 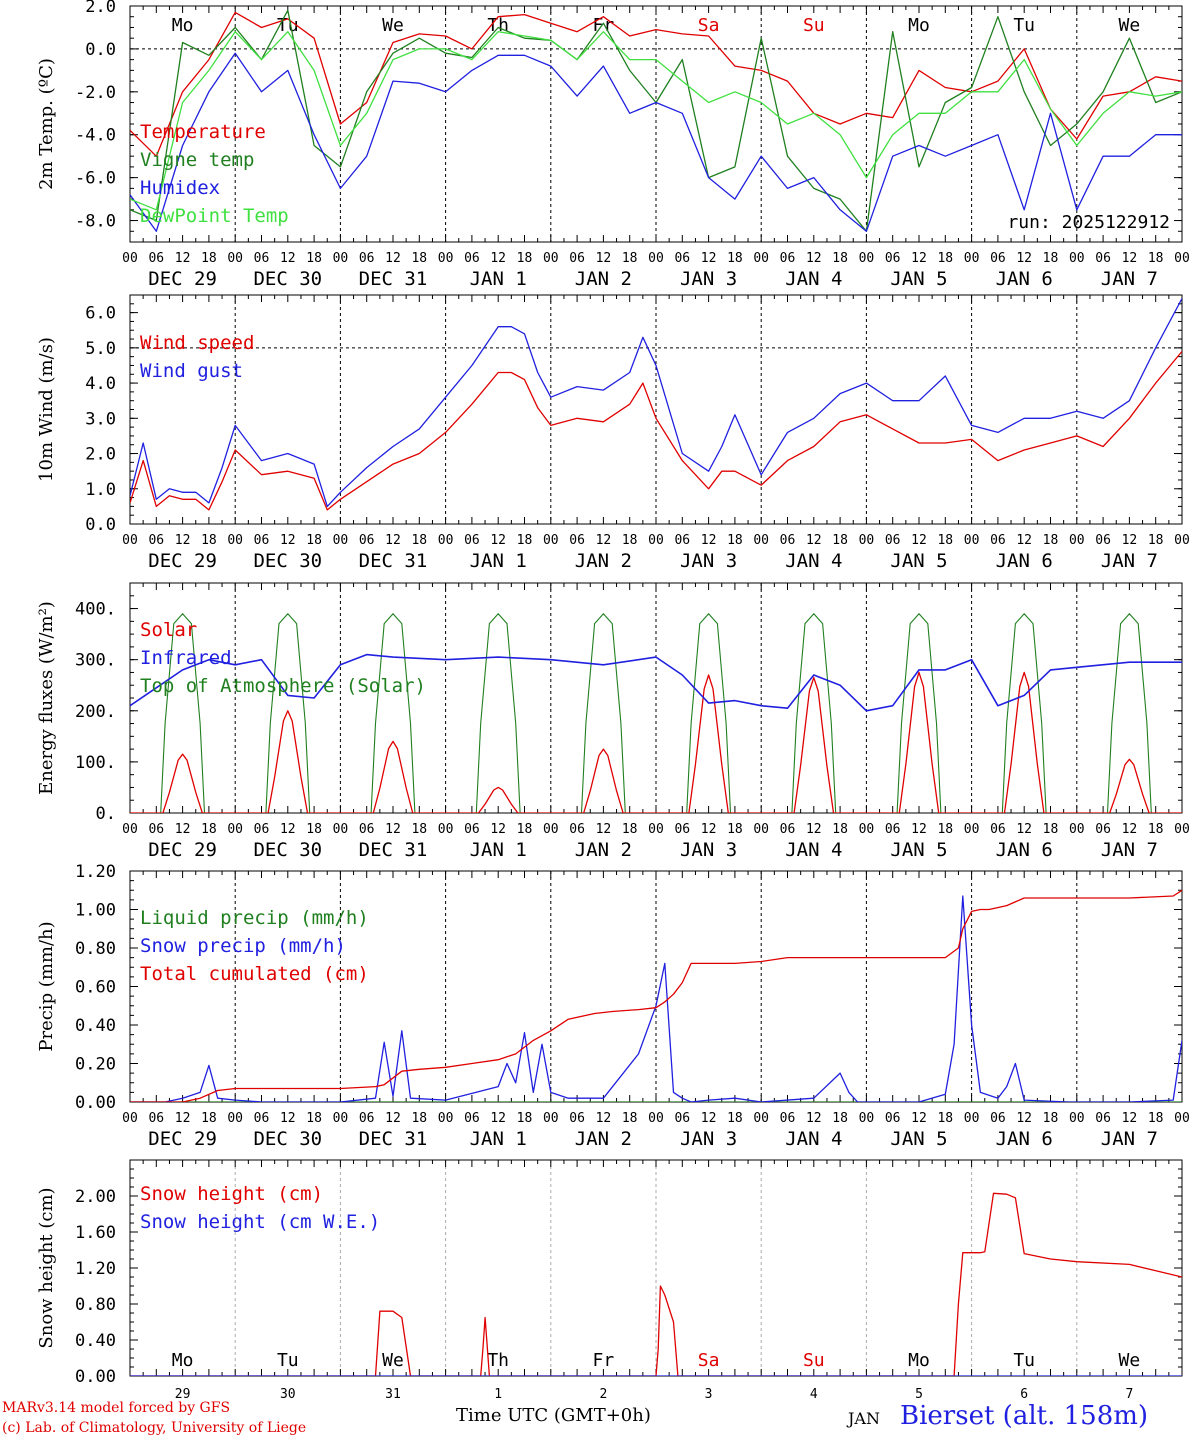 I want to click on y-tick-label: 0.60, so click(x=95, y=988).